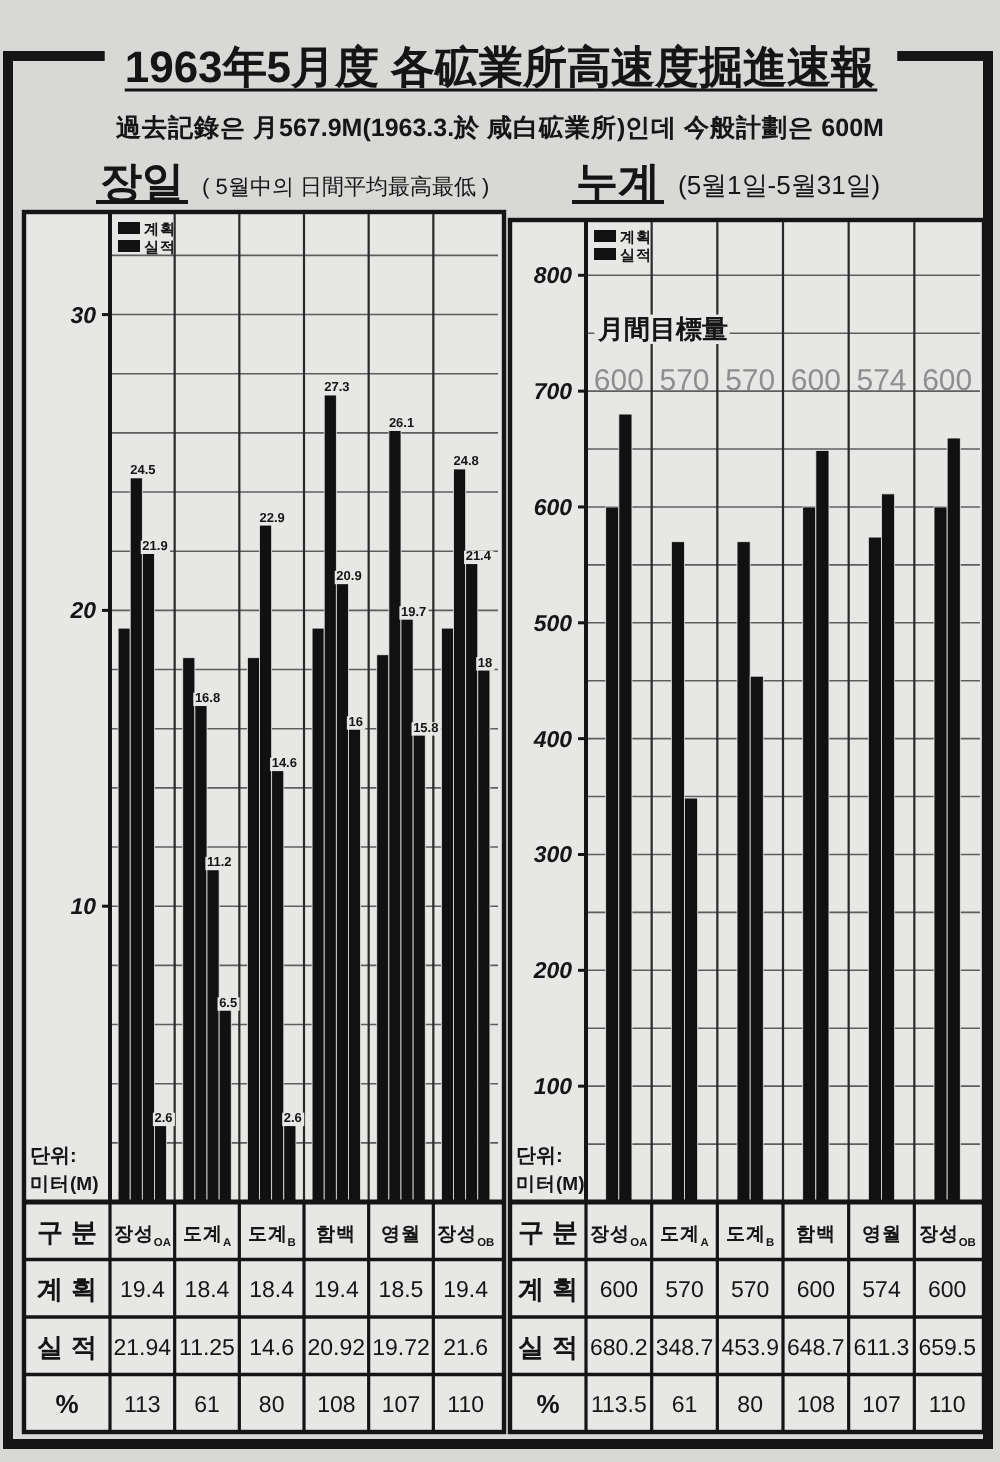 This screenshot has height=1462, width=1000. What do you see at coordinates (401, 1291) in the screenshot?
I see `cell: 18.5` at bounding box center [401, 1291].